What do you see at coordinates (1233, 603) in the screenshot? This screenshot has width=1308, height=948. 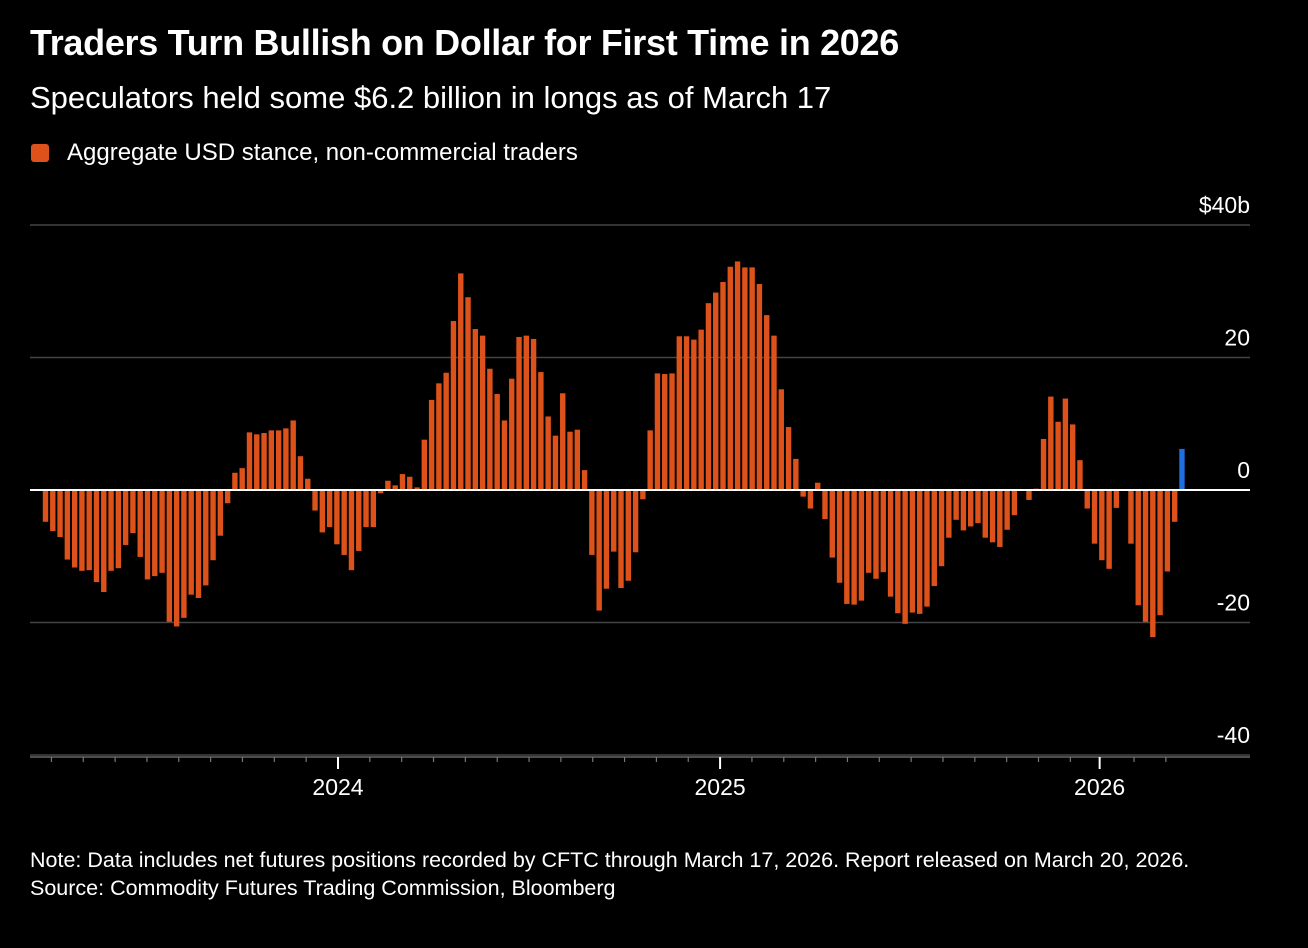 I see `y-tick-label: -20` at bounding box center [1233, 603].